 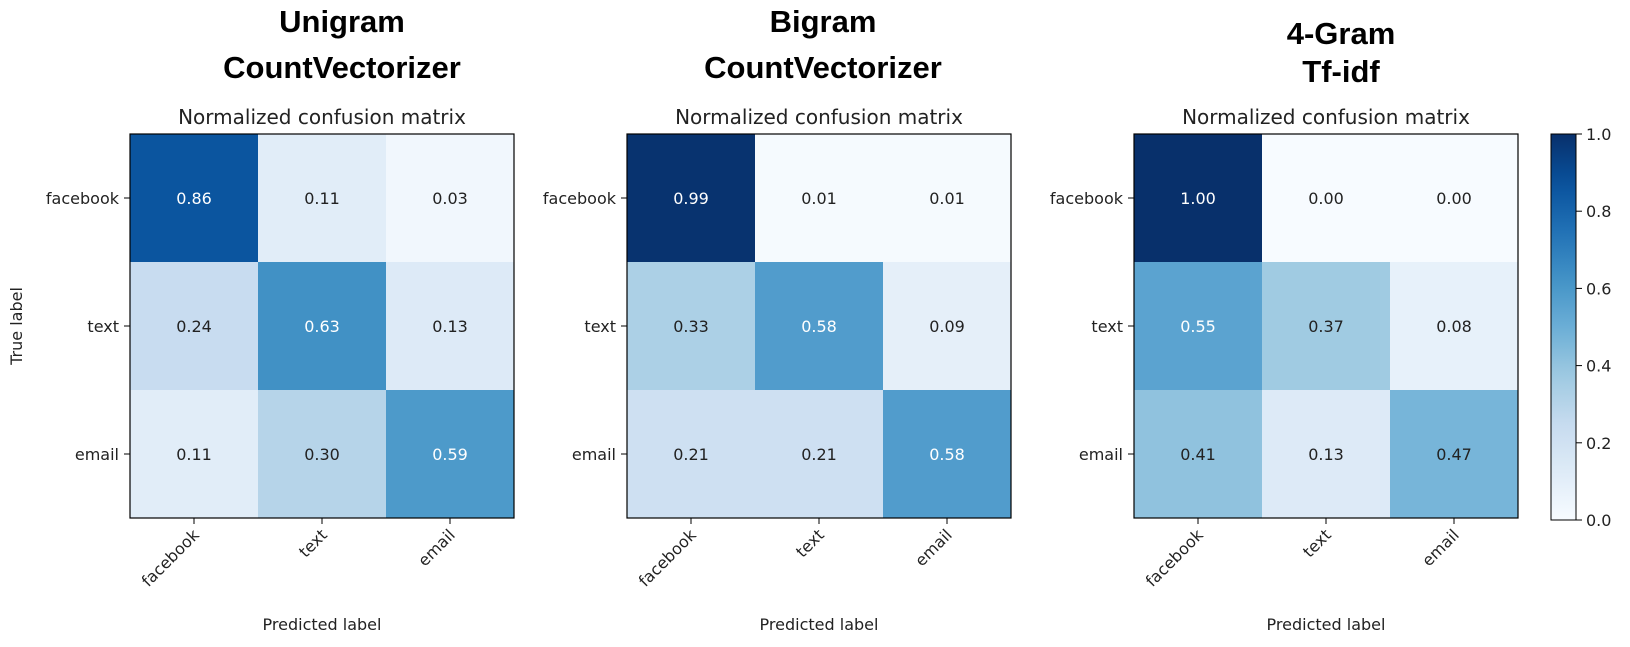 What do you see at coordinates (823, 67) in the screenshot?
I see `chart-2-heading-line-2: CountVectorizer` at bounding box center [823, 67].